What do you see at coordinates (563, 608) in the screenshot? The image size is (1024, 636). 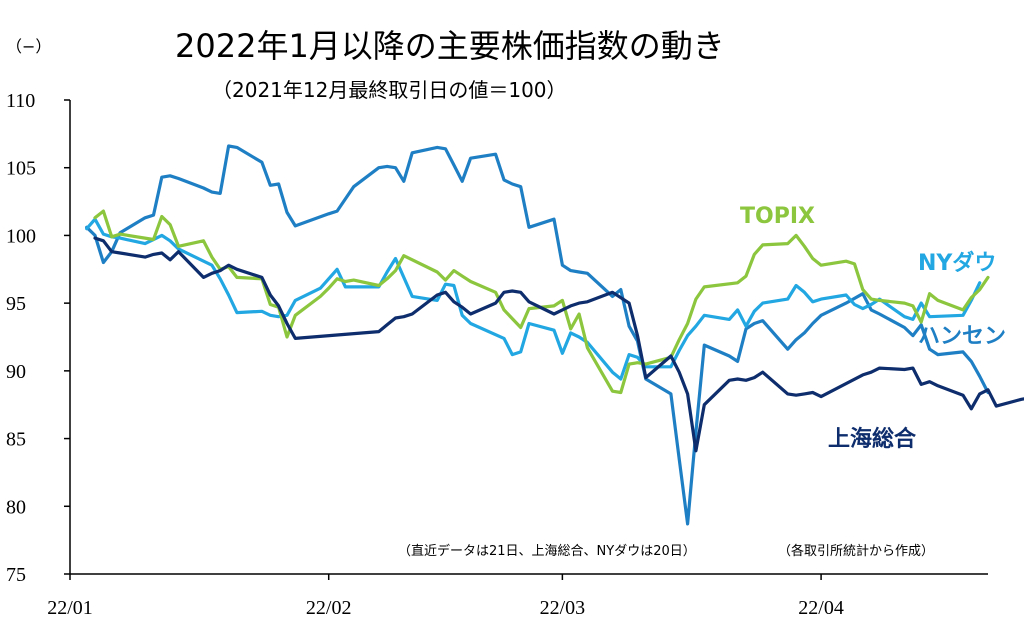 I see `x-tick-label: 22/03` at bounding box center [563, 608].